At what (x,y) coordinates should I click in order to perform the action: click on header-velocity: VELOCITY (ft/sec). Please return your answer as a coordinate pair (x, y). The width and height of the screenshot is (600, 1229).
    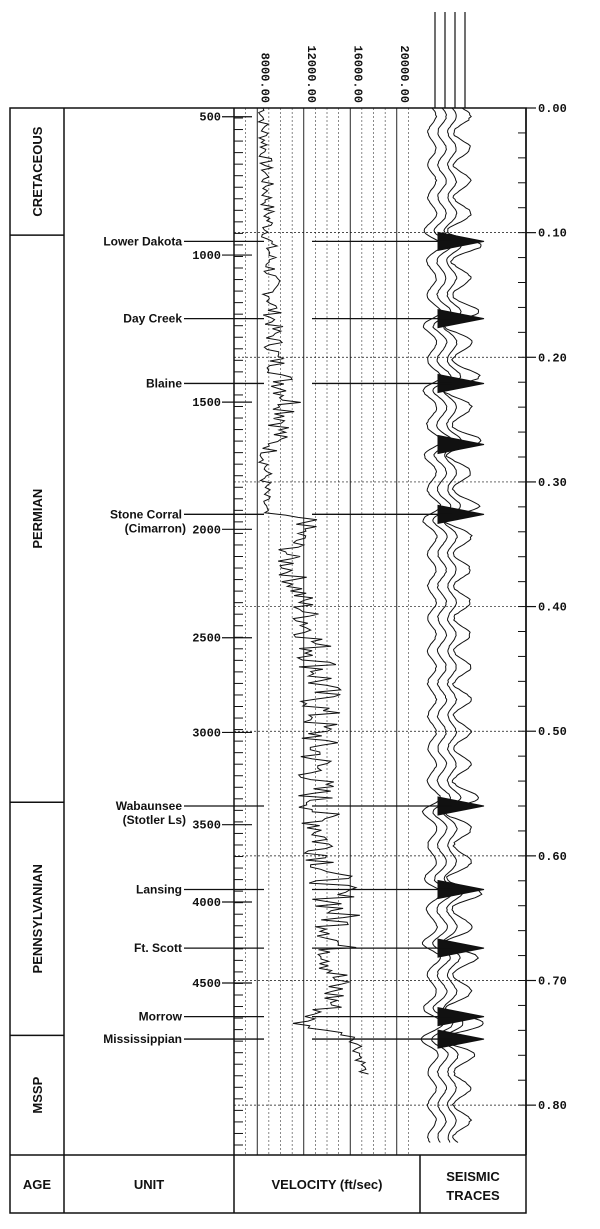
    Looking at the image, I should click on (326, 1184).